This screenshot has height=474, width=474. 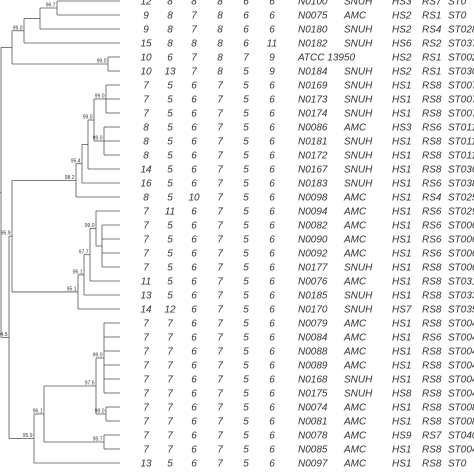 I want to click on cell-strain: N0086, so click(x=313, y=128).